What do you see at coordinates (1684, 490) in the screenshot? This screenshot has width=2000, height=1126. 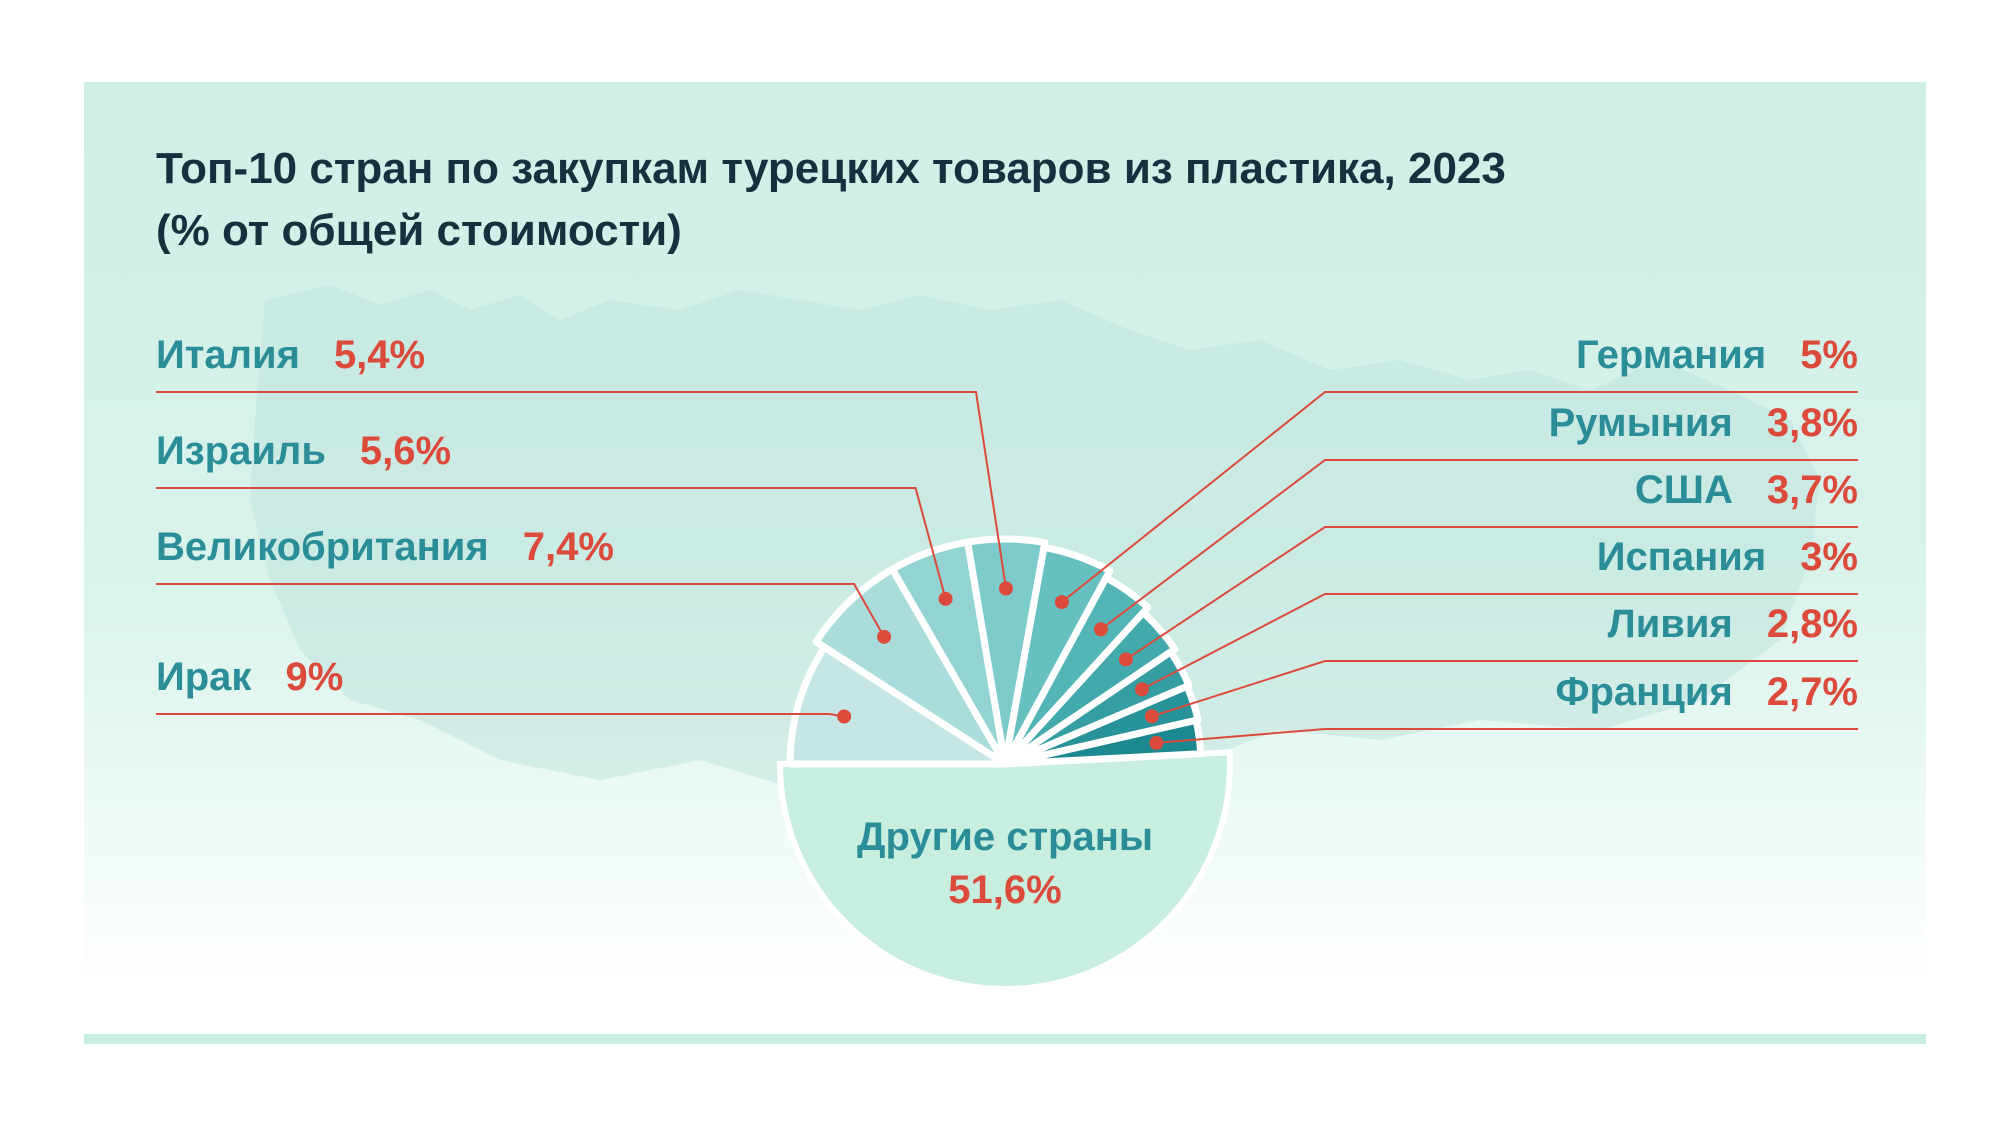 I see `slice-label-name-7: США` at bounding box center [1684, 490].